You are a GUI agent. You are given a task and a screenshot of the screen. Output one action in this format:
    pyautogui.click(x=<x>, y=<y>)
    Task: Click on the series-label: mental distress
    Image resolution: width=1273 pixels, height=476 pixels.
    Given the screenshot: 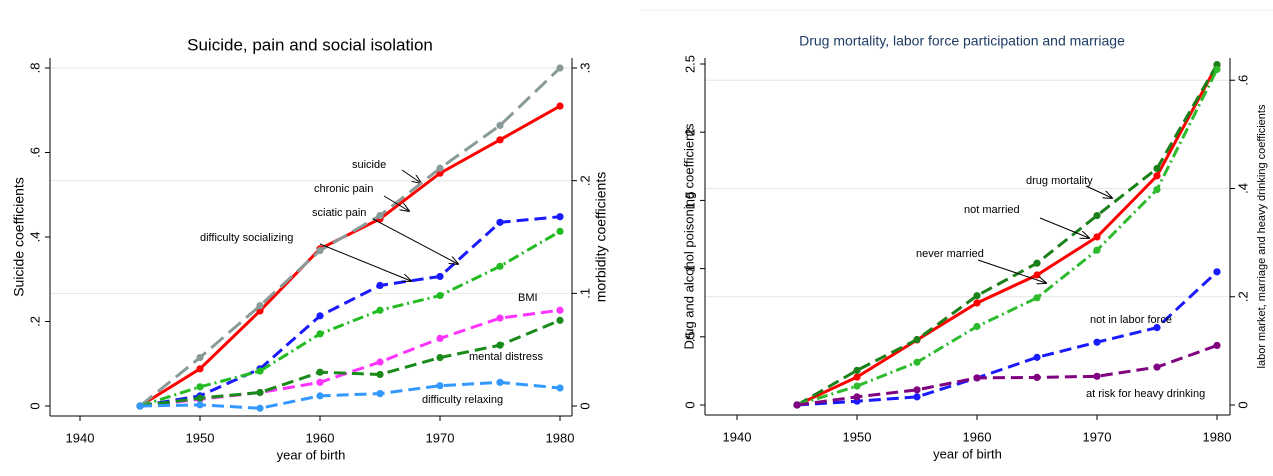 What is the action you would take?
    pyautogui.click(x=506, y=357)
    